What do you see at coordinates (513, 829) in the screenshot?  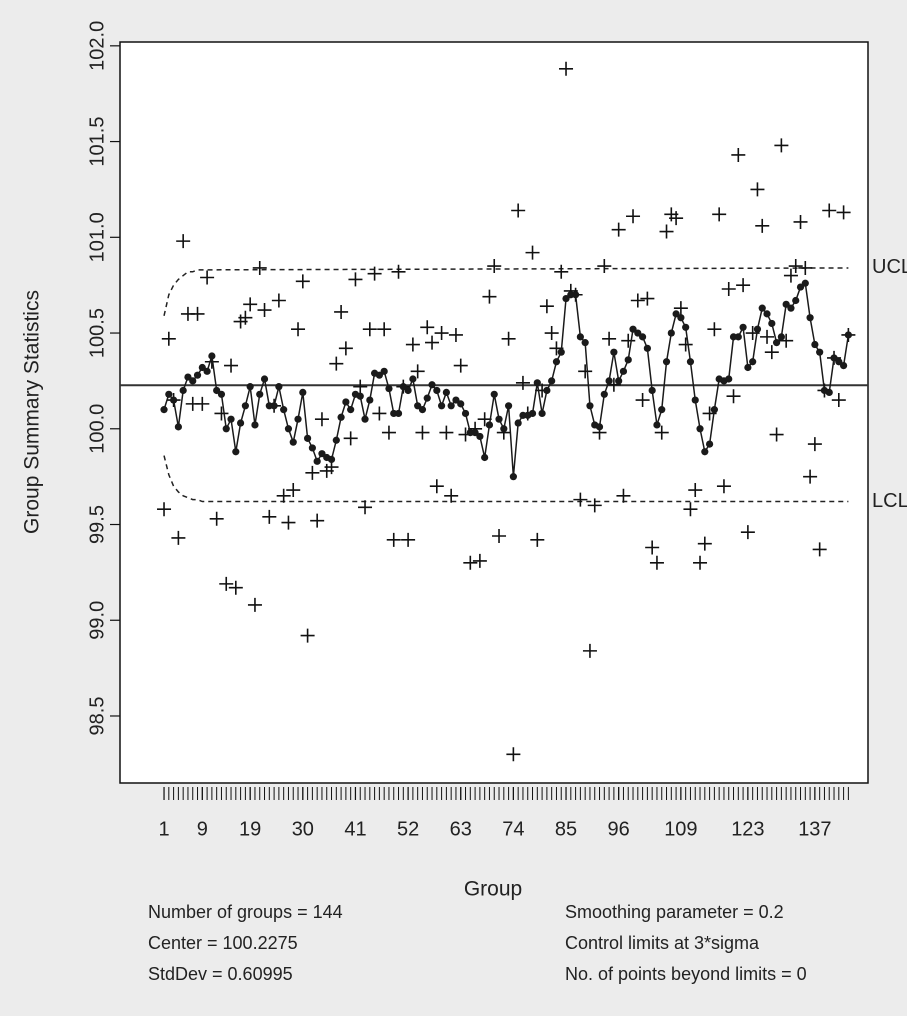 I see `x-tick-label: 74` at bounding box center [513, 829].